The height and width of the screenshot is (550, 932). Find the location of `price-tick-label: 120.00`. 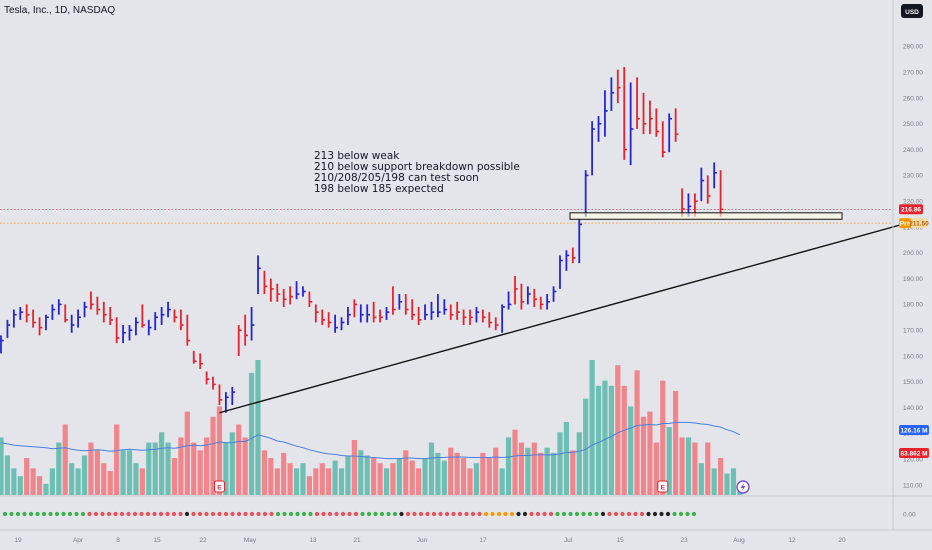

price-tick-label: 120.00 is located at coordinates (913, 460).